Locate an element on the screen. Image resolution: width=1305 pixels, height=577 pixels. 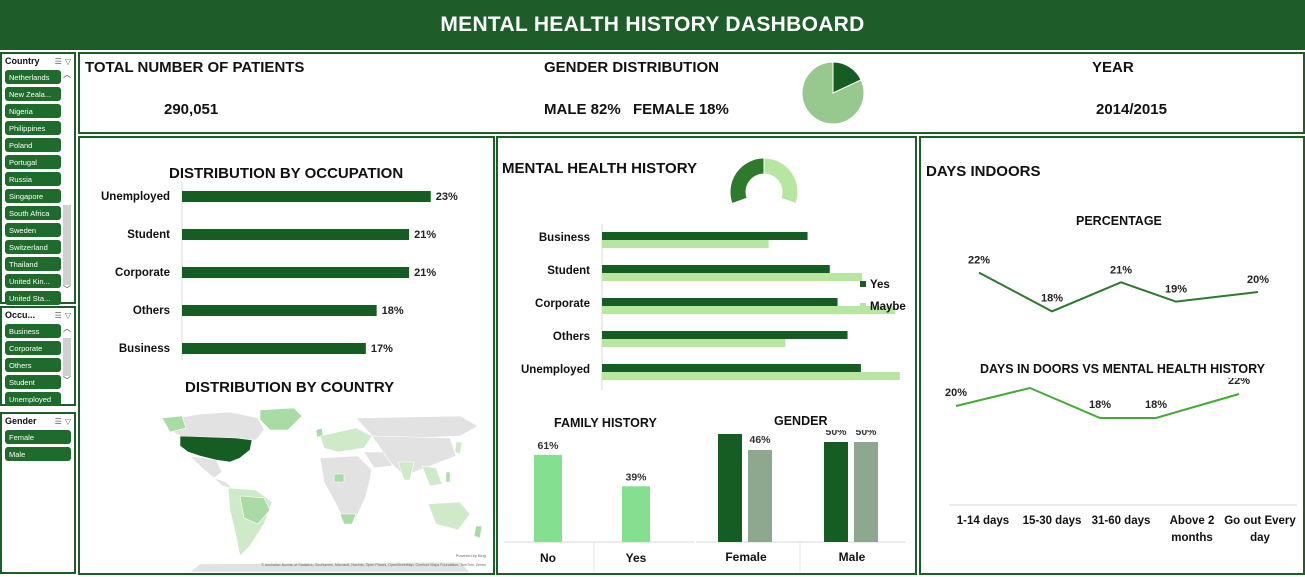
gender-slicer: Gender ☰ ▽ Female Male is located at coordinates (38, 493).